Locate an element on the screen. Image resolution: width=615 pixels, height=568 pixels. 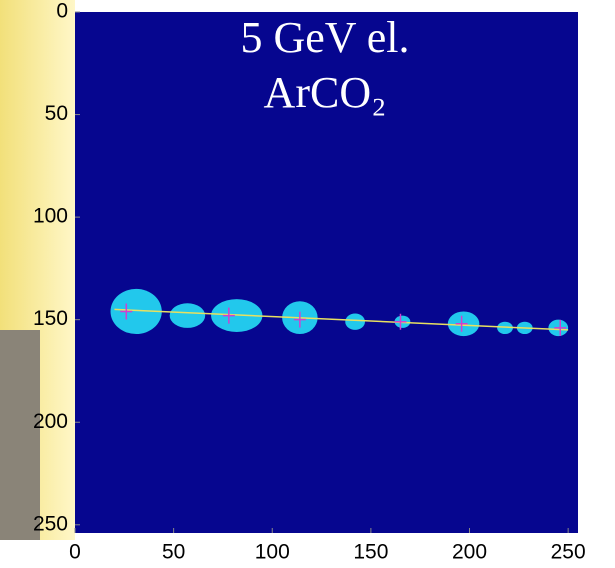
x-tick-label: 0 is located at coordinates (75, 552).